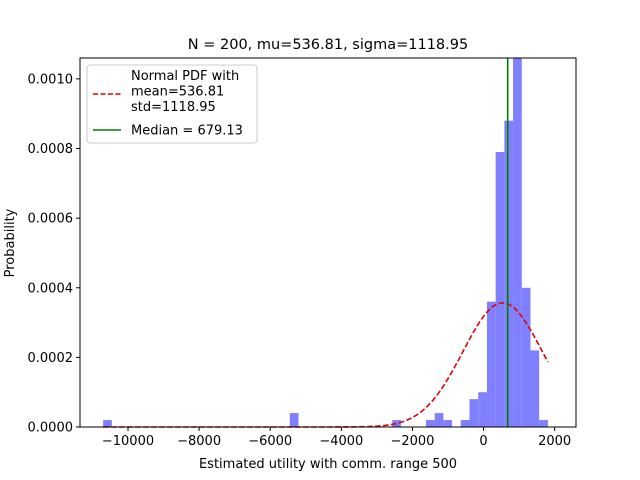  I want to click on y-tick-label-4: 0.0008, so click(51, 149).